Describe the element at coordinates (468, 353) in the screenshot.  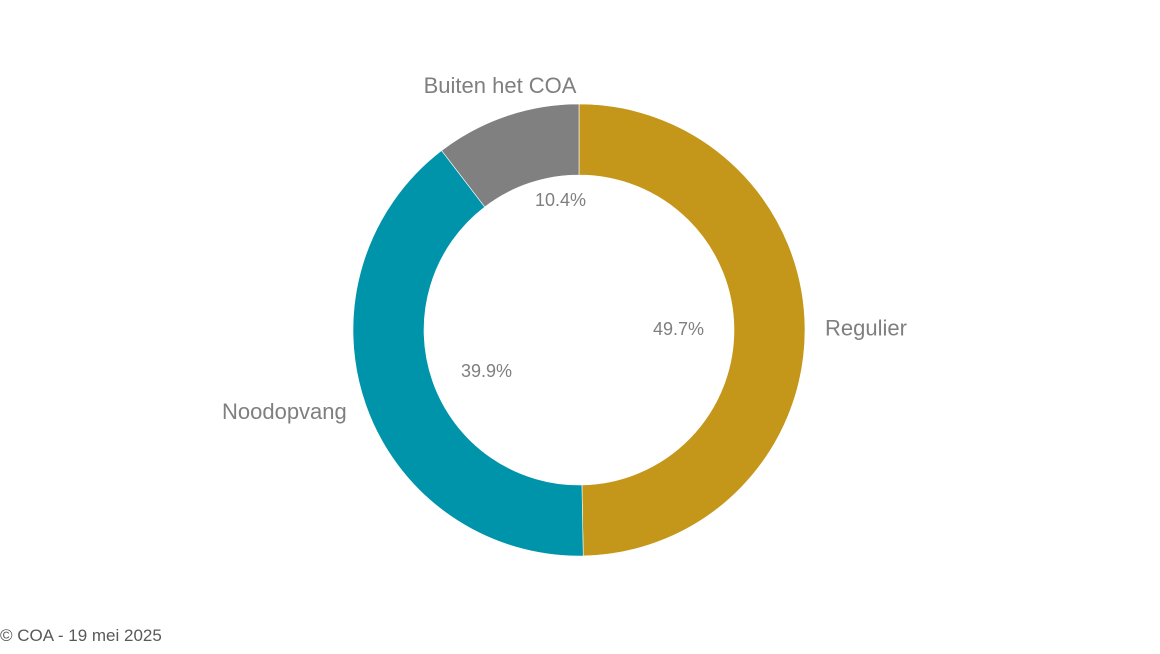
I see `donut-slice-noodopvang` at that location.